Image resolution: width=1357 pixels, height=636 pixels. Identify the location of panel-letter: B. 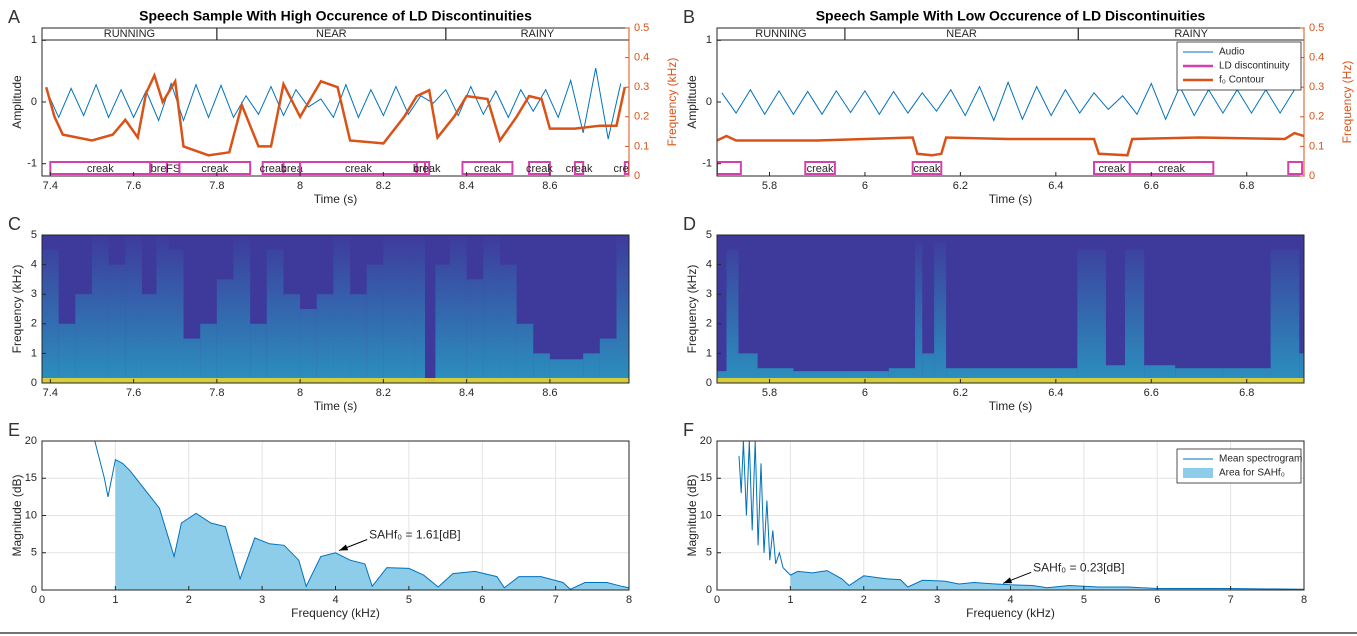
(689, 17).